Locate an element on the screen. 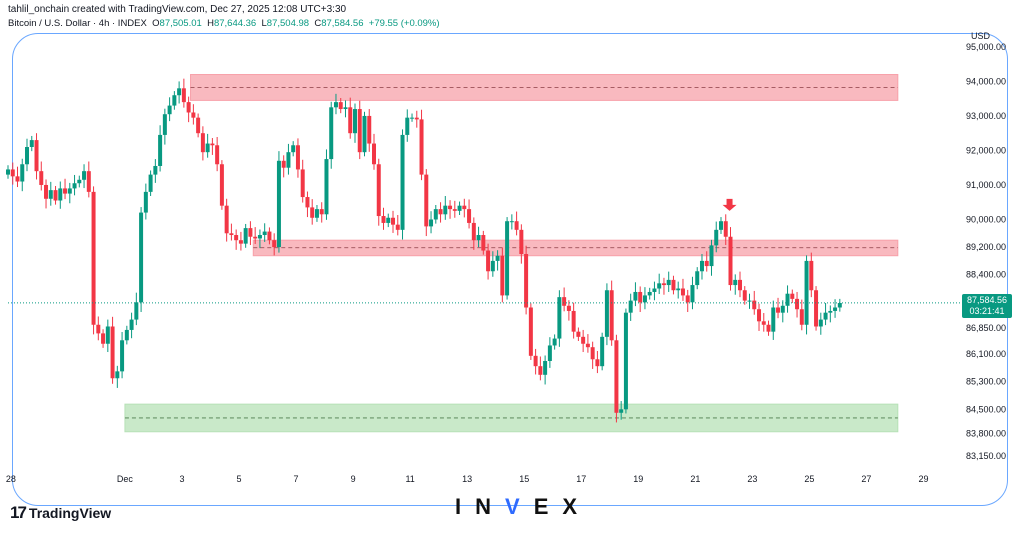 This screenshot has height=538, width=1024. price-tick-label: 93,000.00 is located at coordinates (986, 116).